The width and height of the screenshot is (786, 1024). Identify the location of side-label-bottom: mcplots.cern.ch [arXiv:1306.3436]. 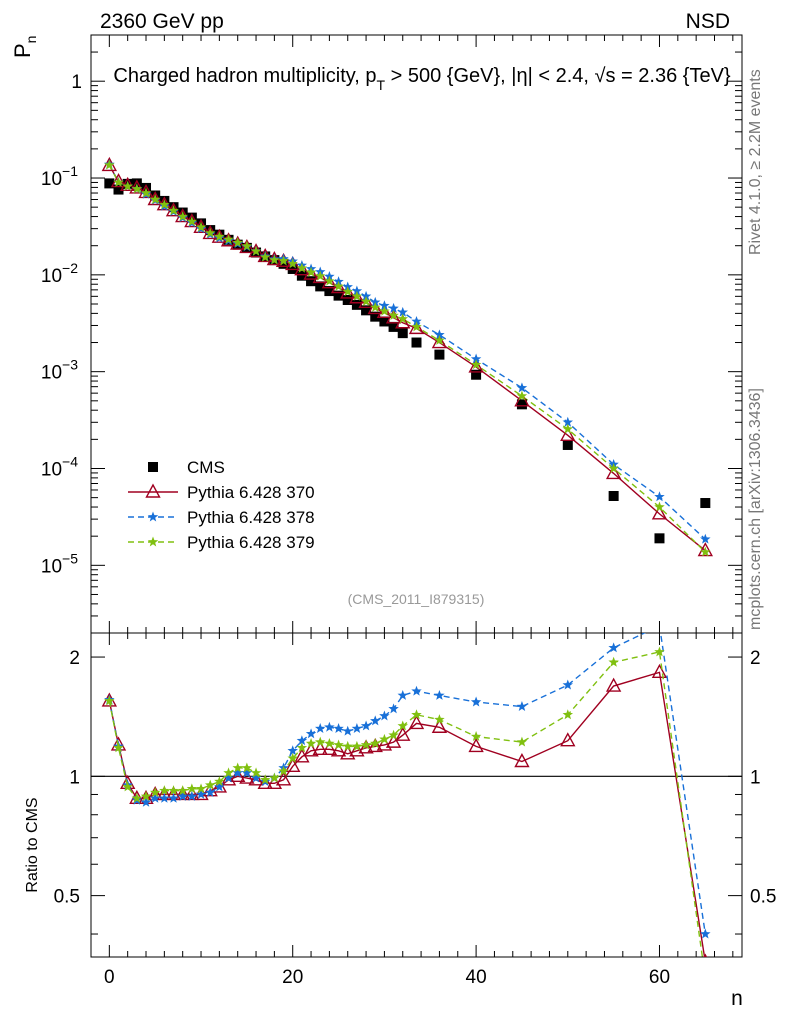
(755, 509).